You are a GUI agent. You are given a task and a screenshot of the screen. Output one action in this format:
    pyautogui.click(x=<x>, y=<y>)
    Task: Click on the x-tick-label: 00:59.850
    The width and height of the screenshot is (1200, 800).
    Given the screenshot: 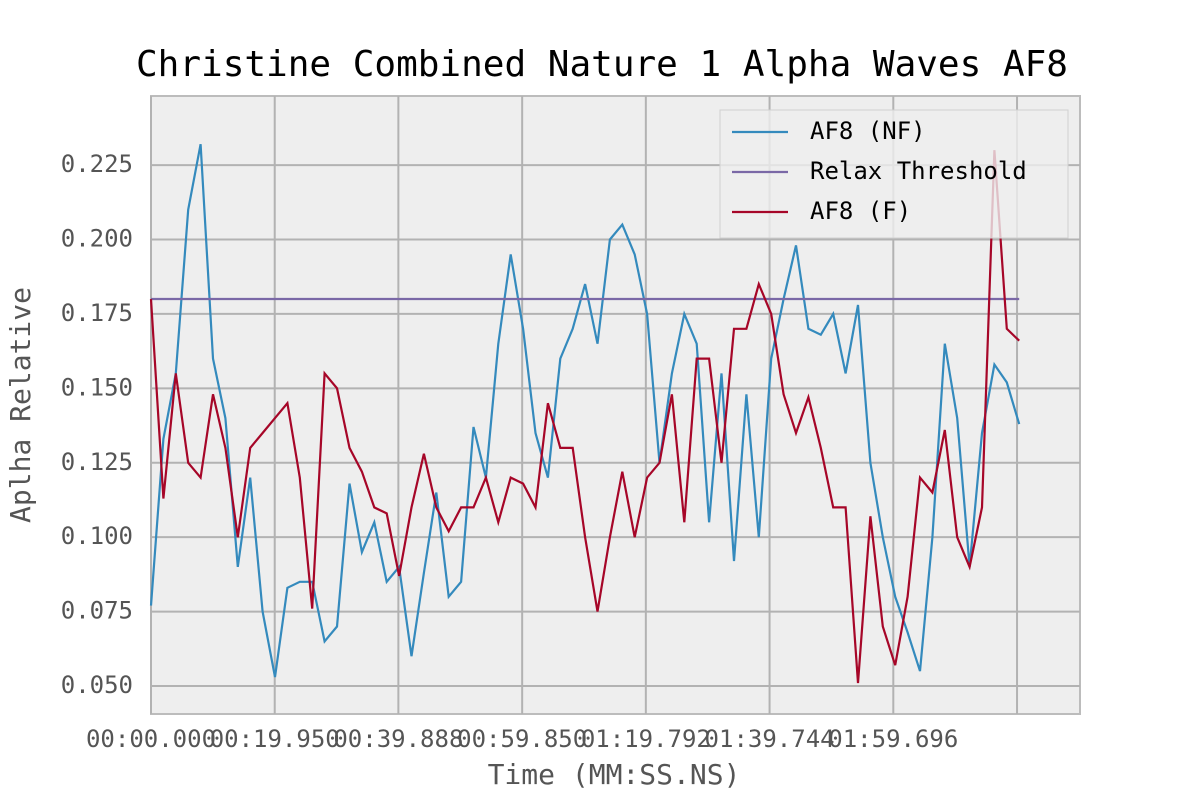 What is the action you would take?
    pyautogui.click(x=522, y=739)
    